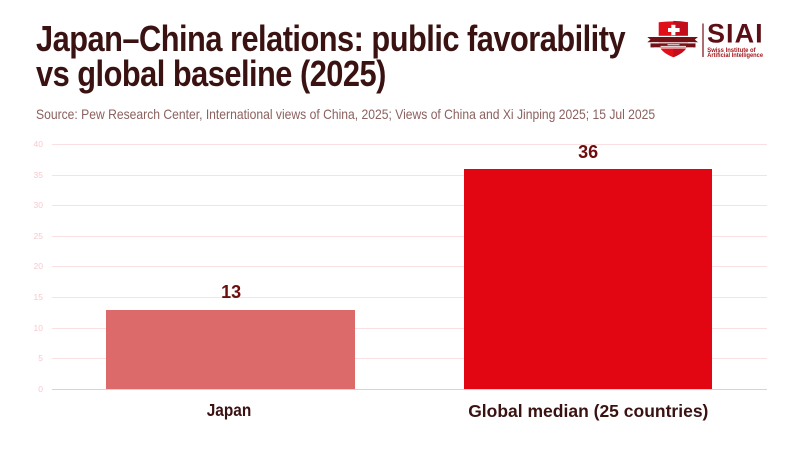  Describe the element at coordinates (735, 34) in the screenshot. I see `svg-text: SIAI` at that location.